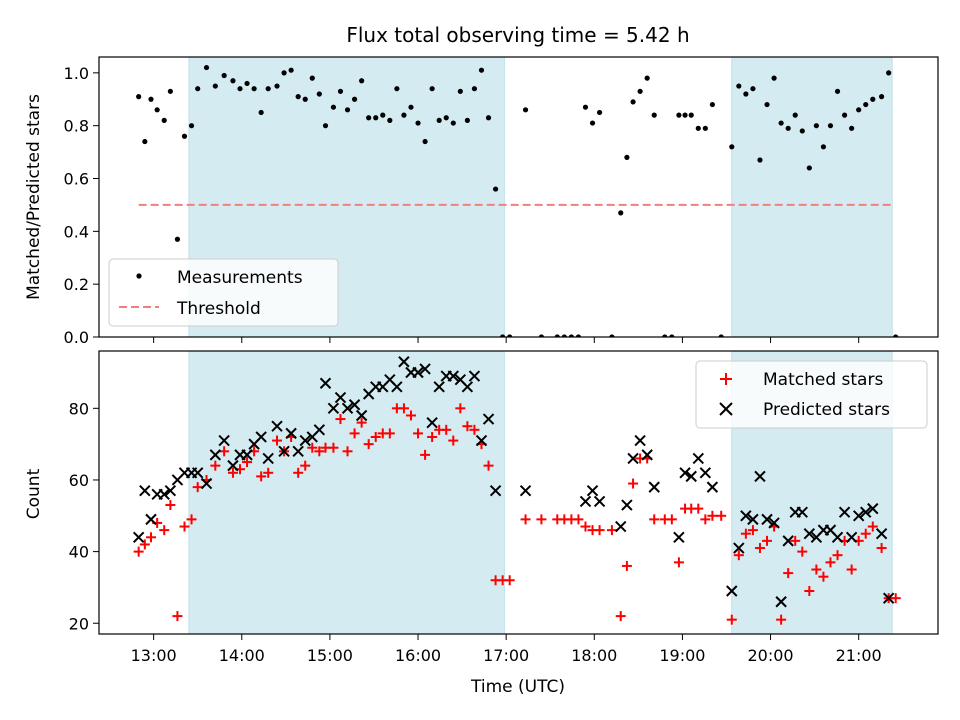 This screenshot has width=960, height=720. What do you see at coordinates (79, 408) in the screenshot?
I see `y-tick-label: 80` at bounding box center [79, 408].